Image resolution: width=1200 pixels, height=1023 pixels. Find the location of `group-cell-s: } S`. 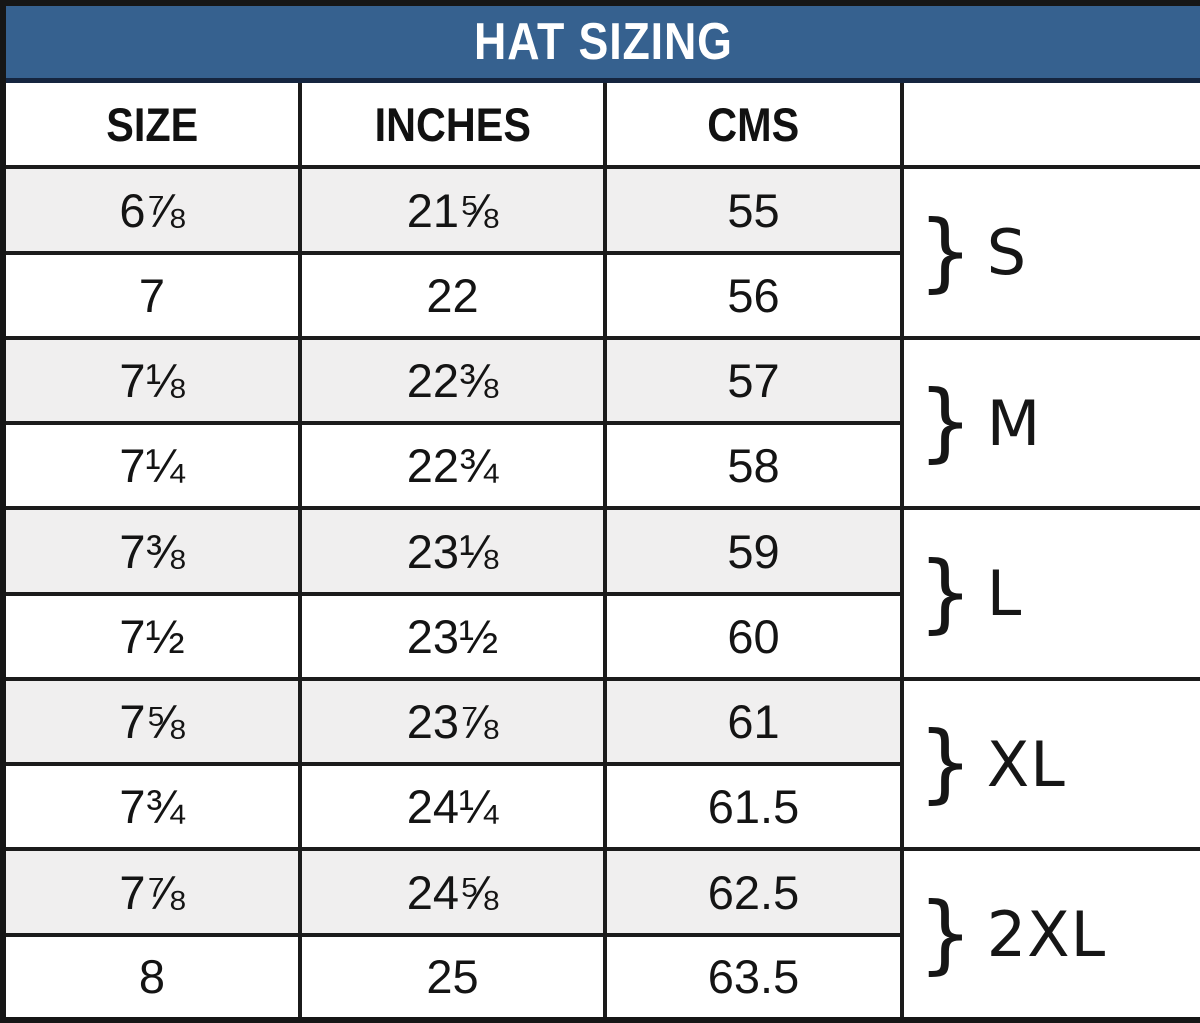

group-cell-s: } S is located at coordinates (1050, 252).